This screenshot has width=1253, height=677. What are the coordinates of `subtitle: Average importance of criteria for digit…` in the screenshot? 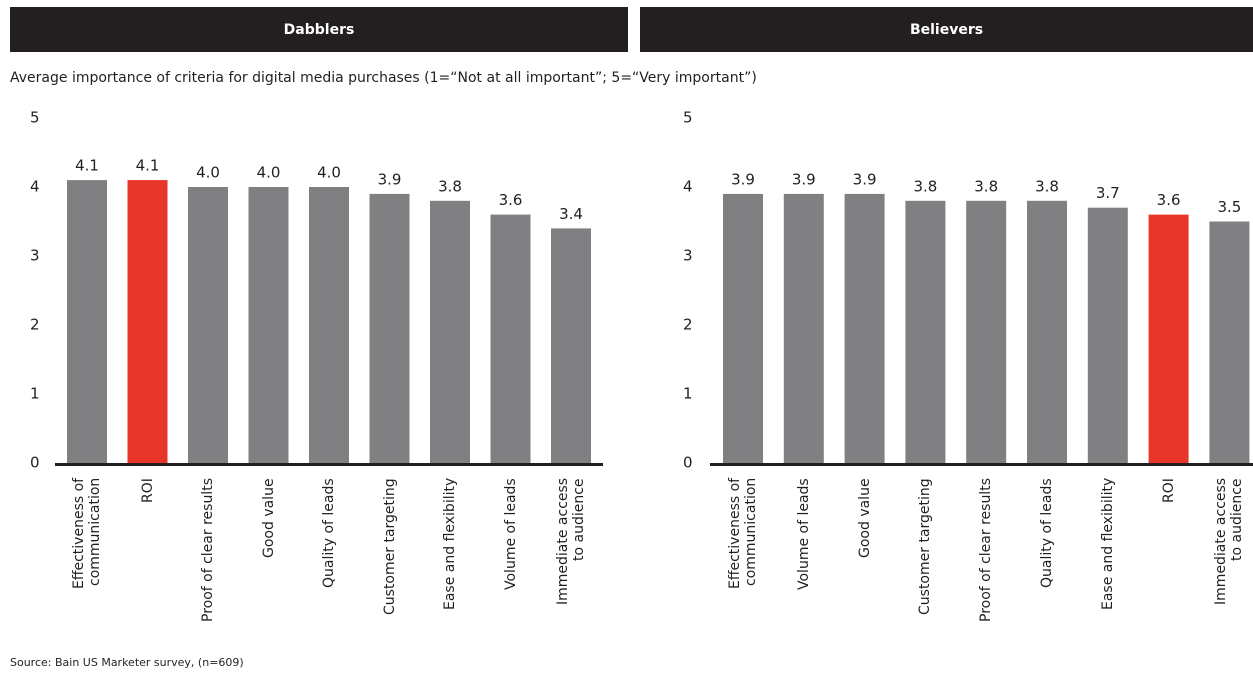 It's located at (383, 78).